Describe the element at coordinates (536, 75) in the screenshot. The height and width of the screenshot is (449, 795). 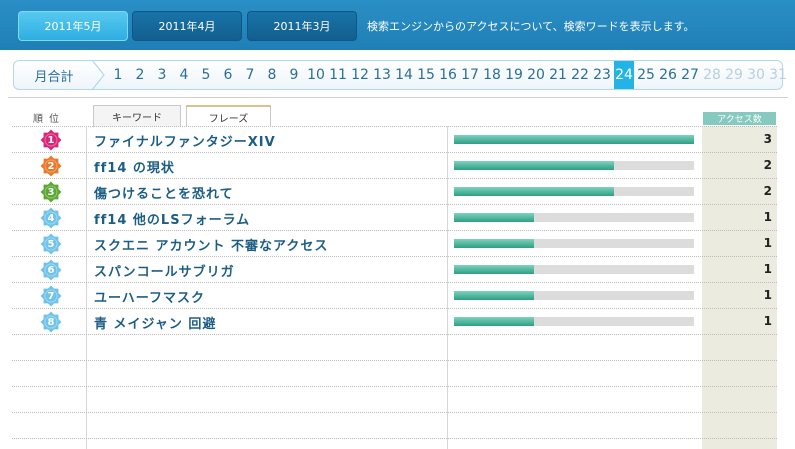
I see `day-link: 20` at that location.